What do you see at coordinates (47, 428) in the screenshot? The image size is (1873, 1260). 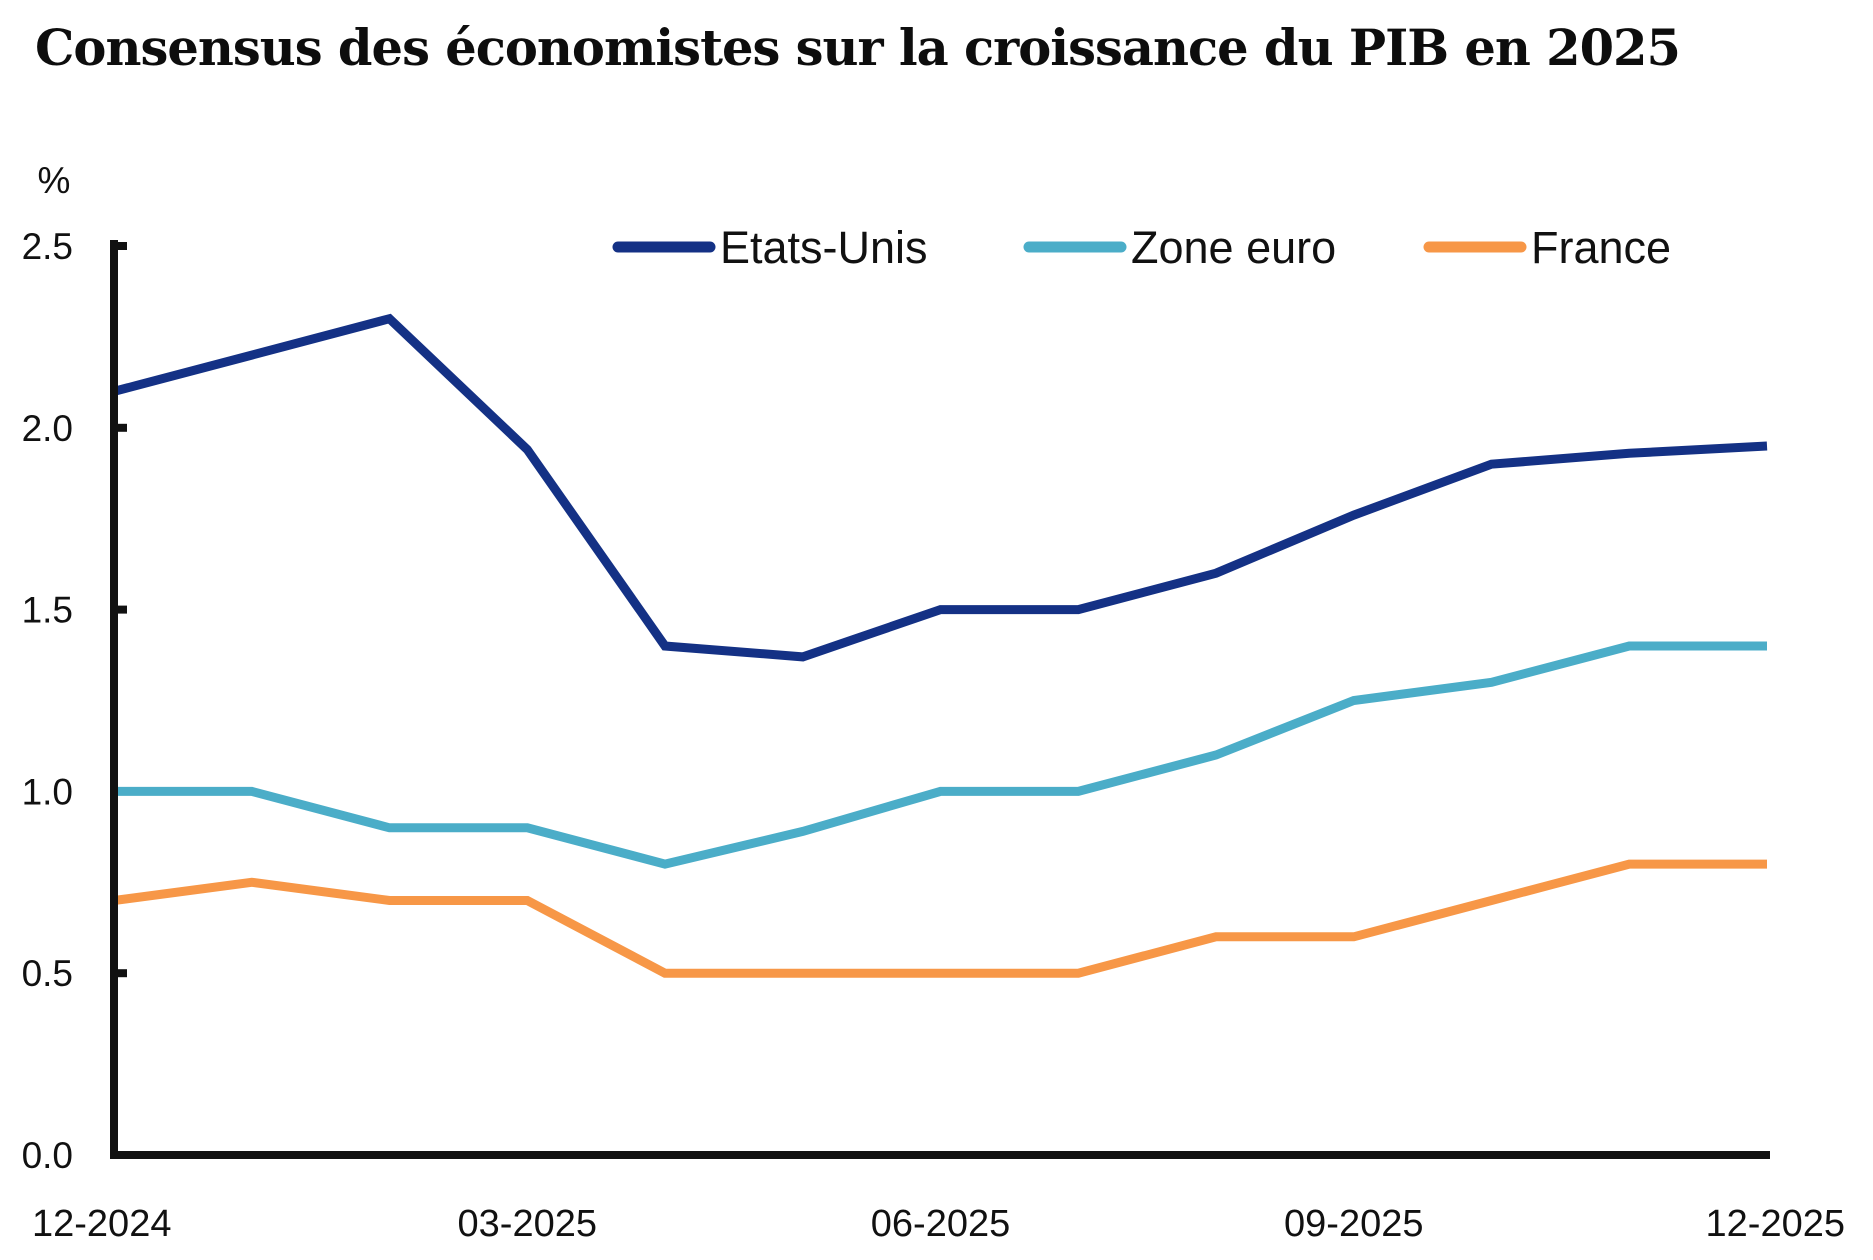 I see `y-tick-label: 2.0` at bounding box center [47, 428].